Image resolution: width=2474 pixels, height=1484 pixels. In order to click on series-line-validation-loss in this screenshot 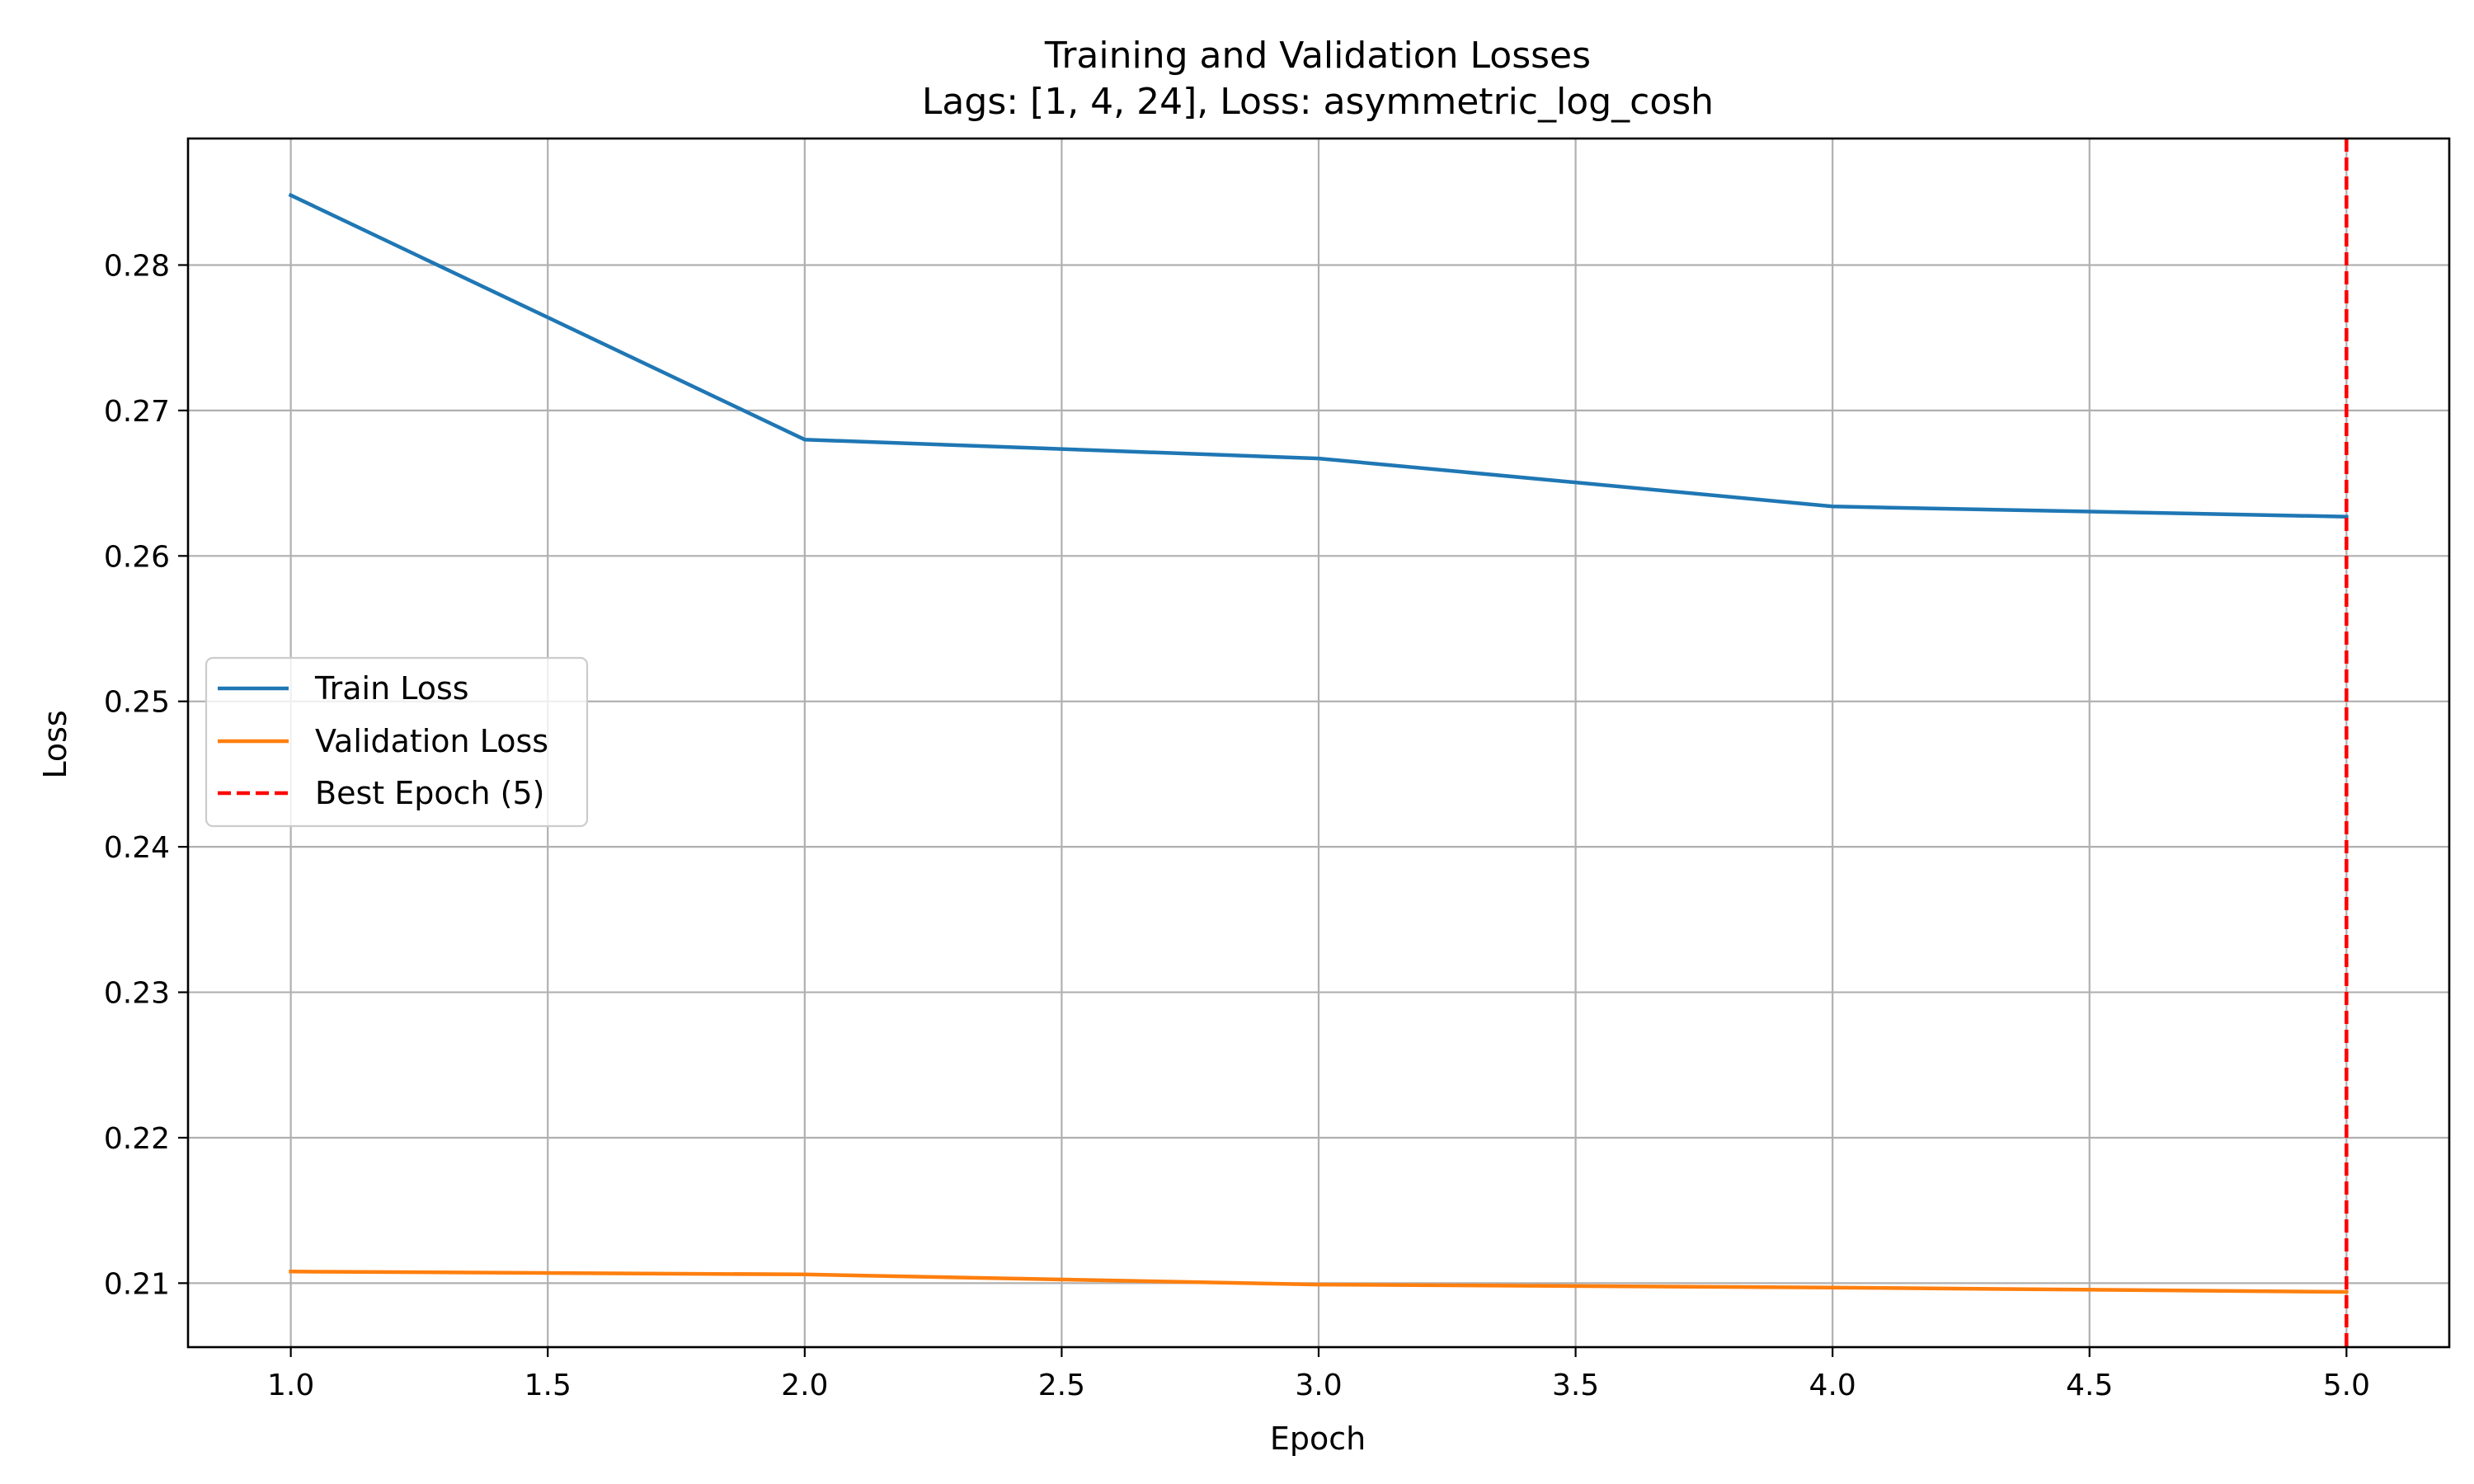, I will do `click(1319, 1282)`.